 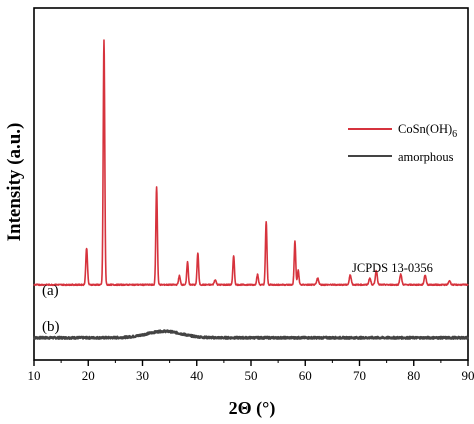 What do you see at coordinates (251, 334) in the screenshot?
I see `series-line-amorphous` at bounding box center [251, 334].